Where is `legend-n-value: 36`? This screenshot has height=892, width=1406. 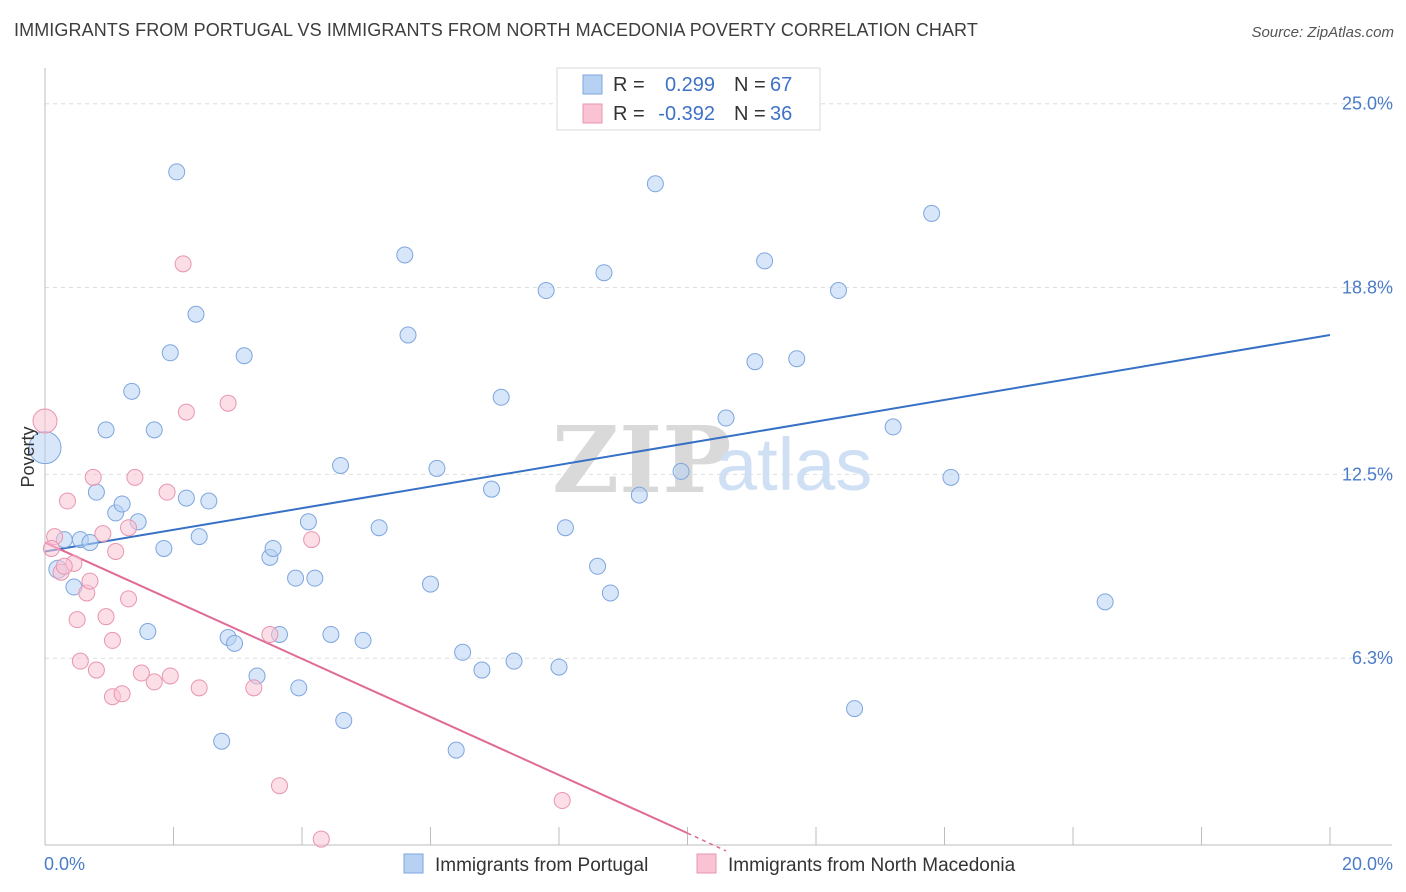 legend-n-value: 36 is located at coordinates (781, 114).